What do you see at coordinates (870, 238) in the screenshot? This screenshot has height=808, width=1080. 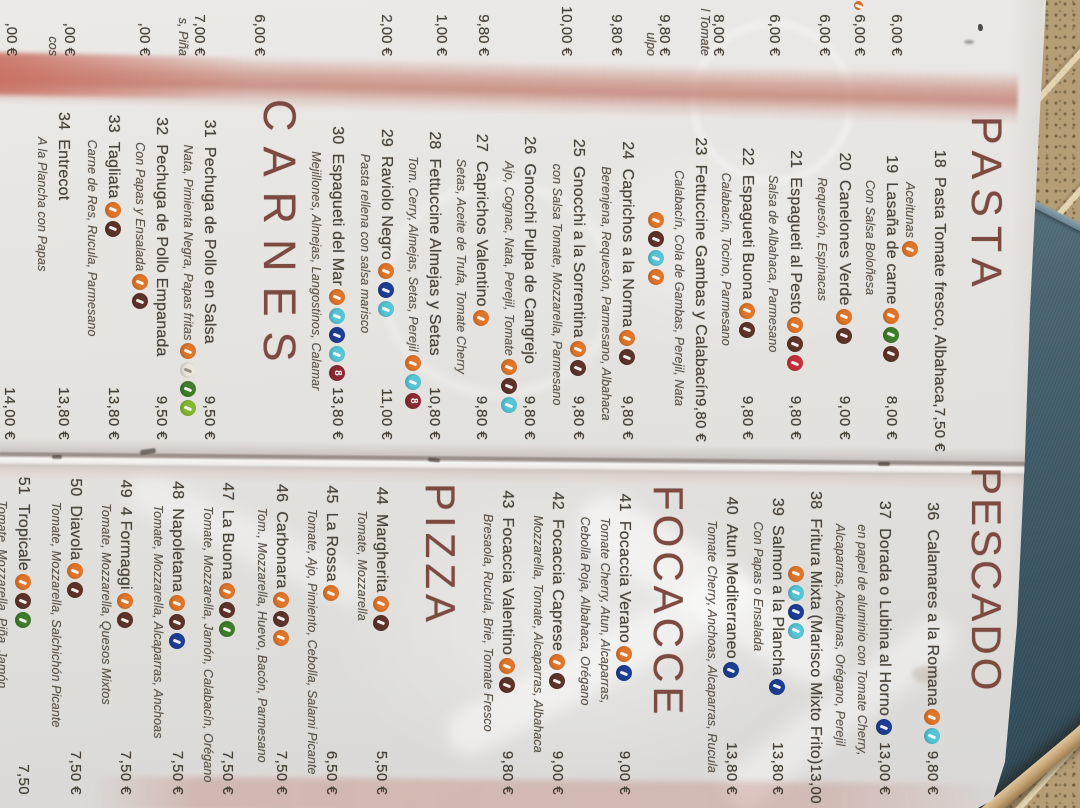 I see `item-description: Con Salsa Boloñesa` at bounding box center [870, 238].